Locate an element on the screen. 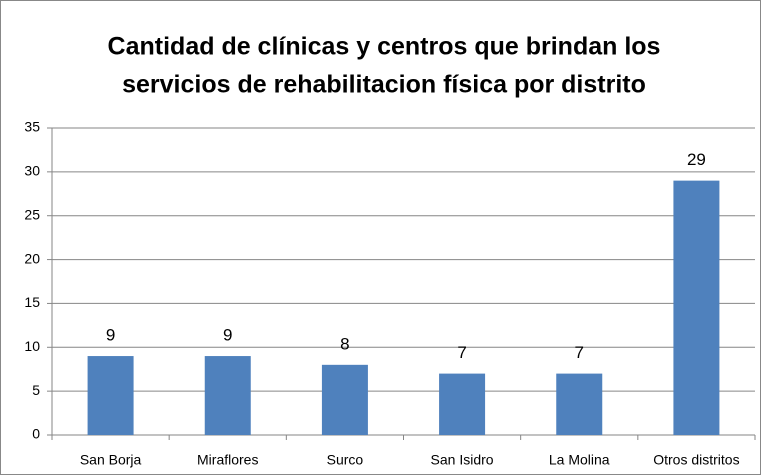 The width and height of the screenshot is (761, 475). y-tick-label: 20 is located at coordinates (32, 258).